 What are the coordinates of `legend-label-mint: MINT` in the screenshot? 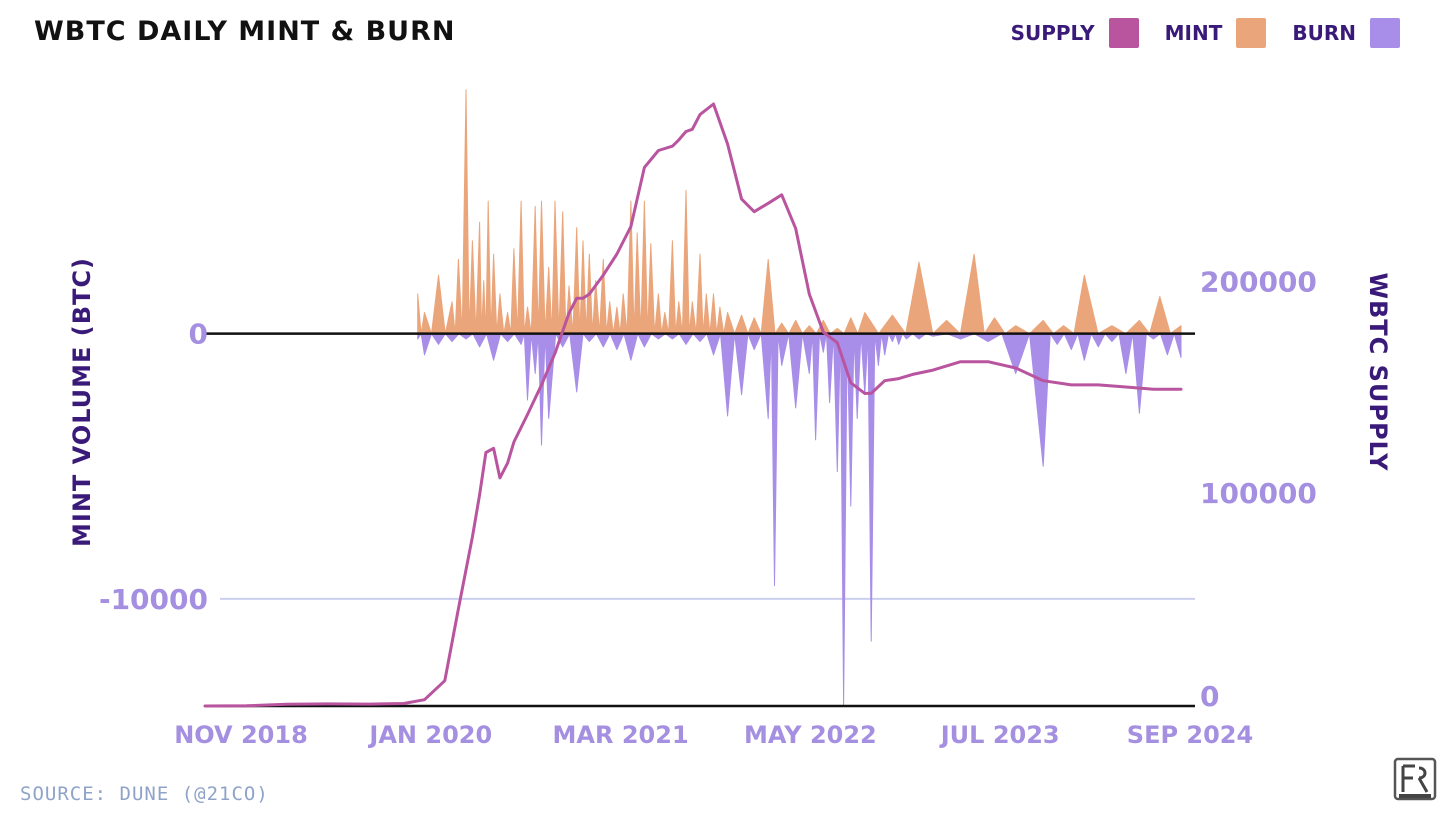 It's located at (1193, 33).